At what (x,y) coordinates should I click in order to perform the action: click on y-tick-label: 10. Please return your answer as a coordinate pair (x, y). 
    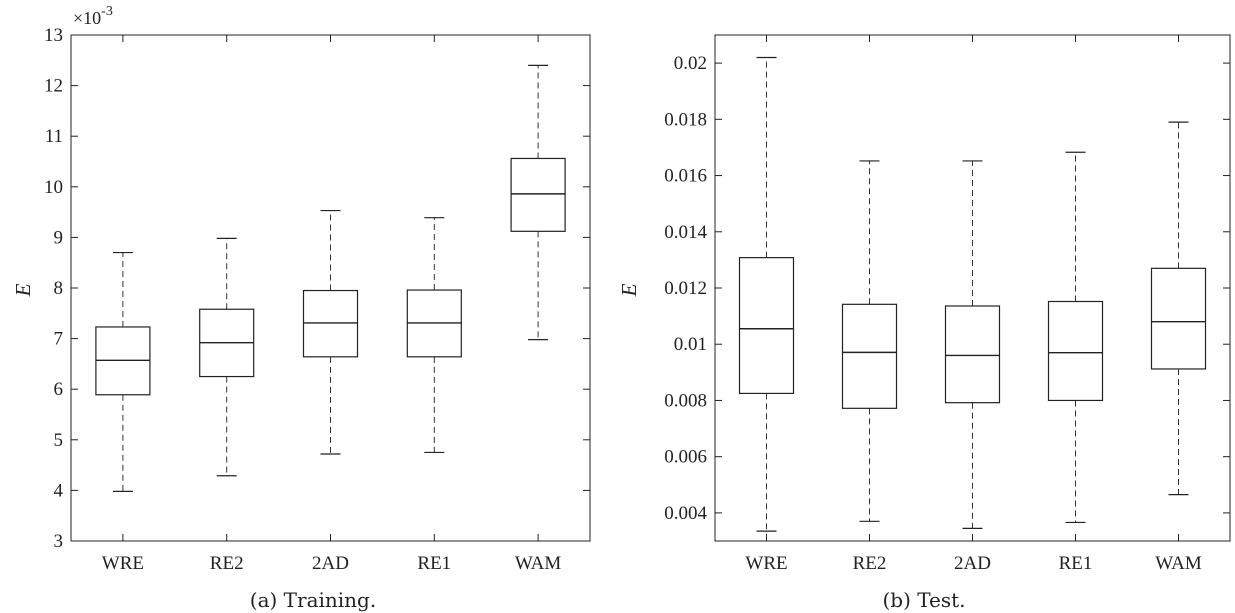
    Looking at the image, I should click on (53, 187).